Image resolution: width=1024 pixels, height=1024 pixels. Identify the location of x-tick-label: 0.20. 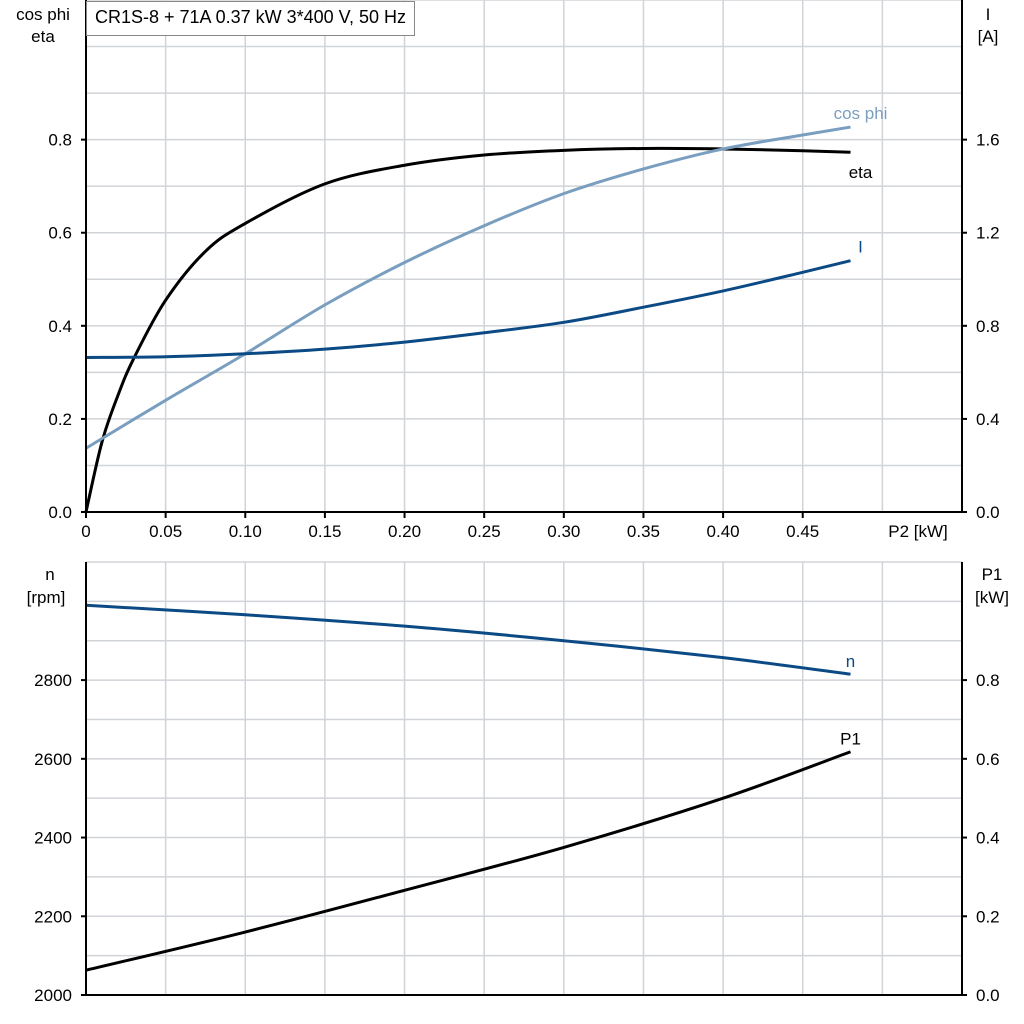
(404, 531).